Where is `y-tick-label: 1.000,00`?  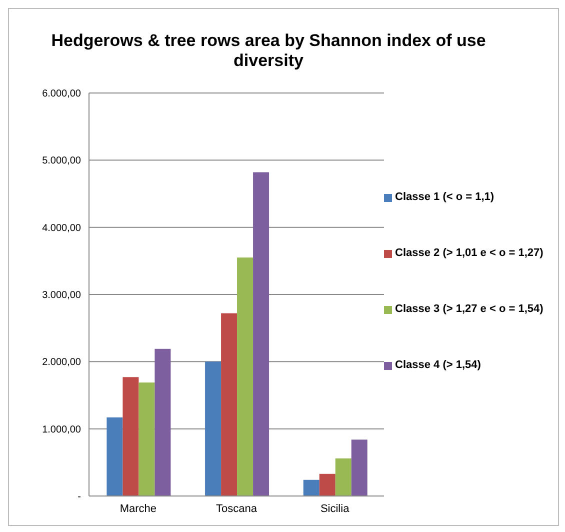 y-tick-label: 1.000,00 is located at coordinates (62, 430).